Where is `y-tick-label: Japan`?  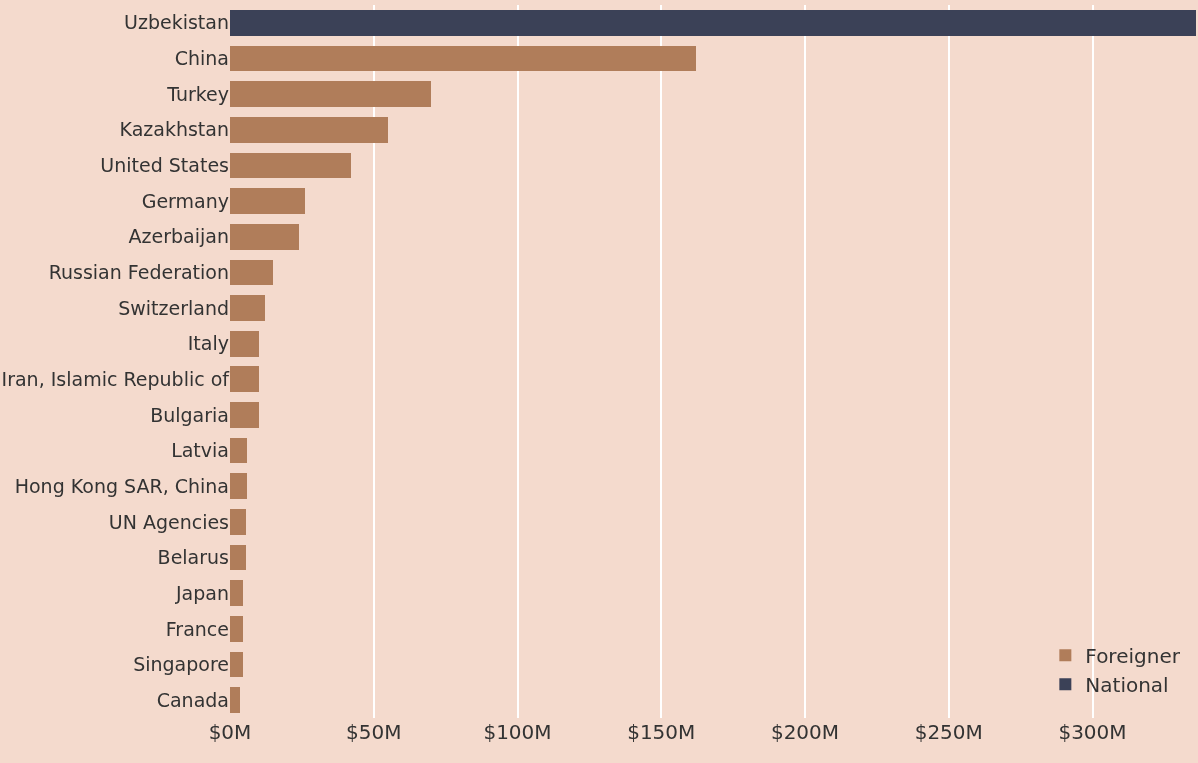
y-tick-label: Japan is located at coordinates (202, 592).